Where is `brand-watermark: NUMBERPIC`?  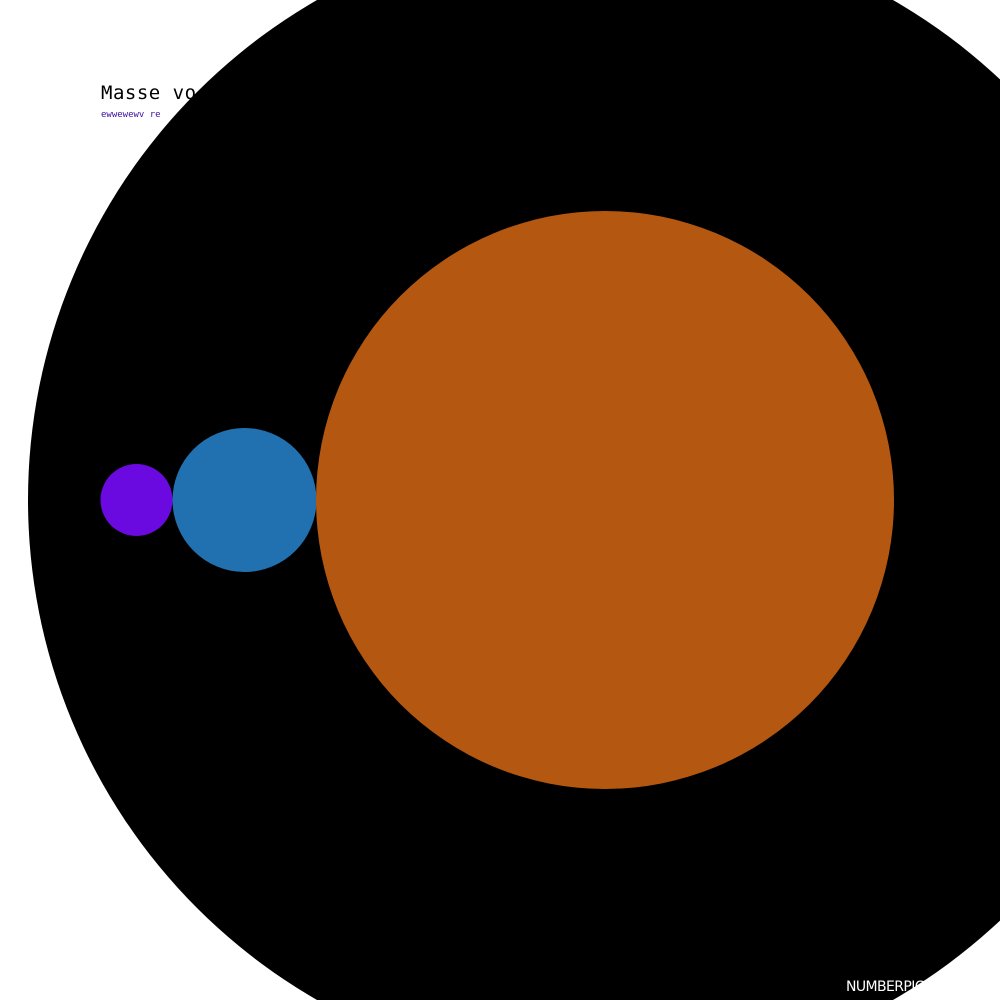
brand-watermark: NUMBERPIC is located at coordinates (885, 987).